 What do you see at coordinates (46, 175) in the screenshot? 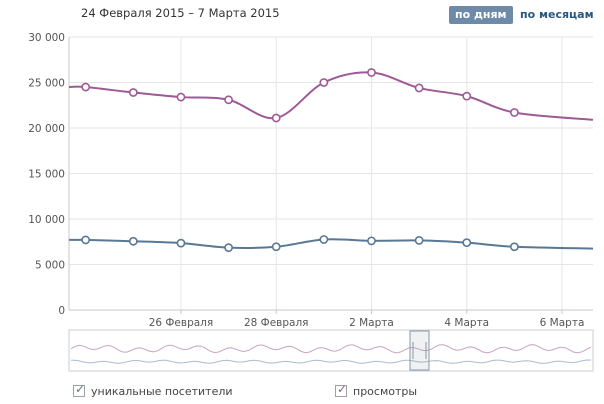
I see `y-tick-label: 15 000` at bounding box center [46, 175].